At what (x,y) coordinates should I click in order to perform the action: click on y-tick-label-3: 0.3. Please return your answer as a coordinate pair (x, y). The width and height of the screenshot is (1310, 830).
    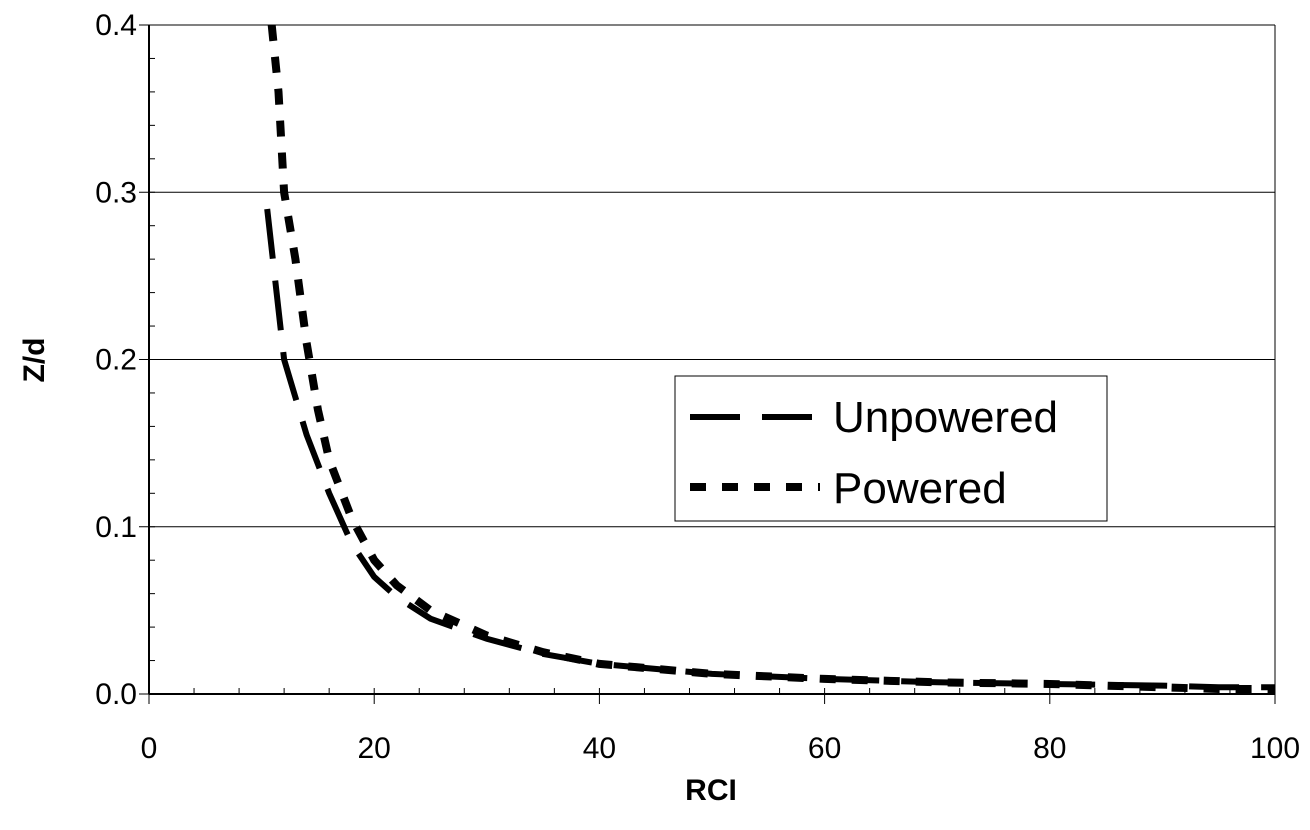
    Looking at the image, I should click on (116, 192).